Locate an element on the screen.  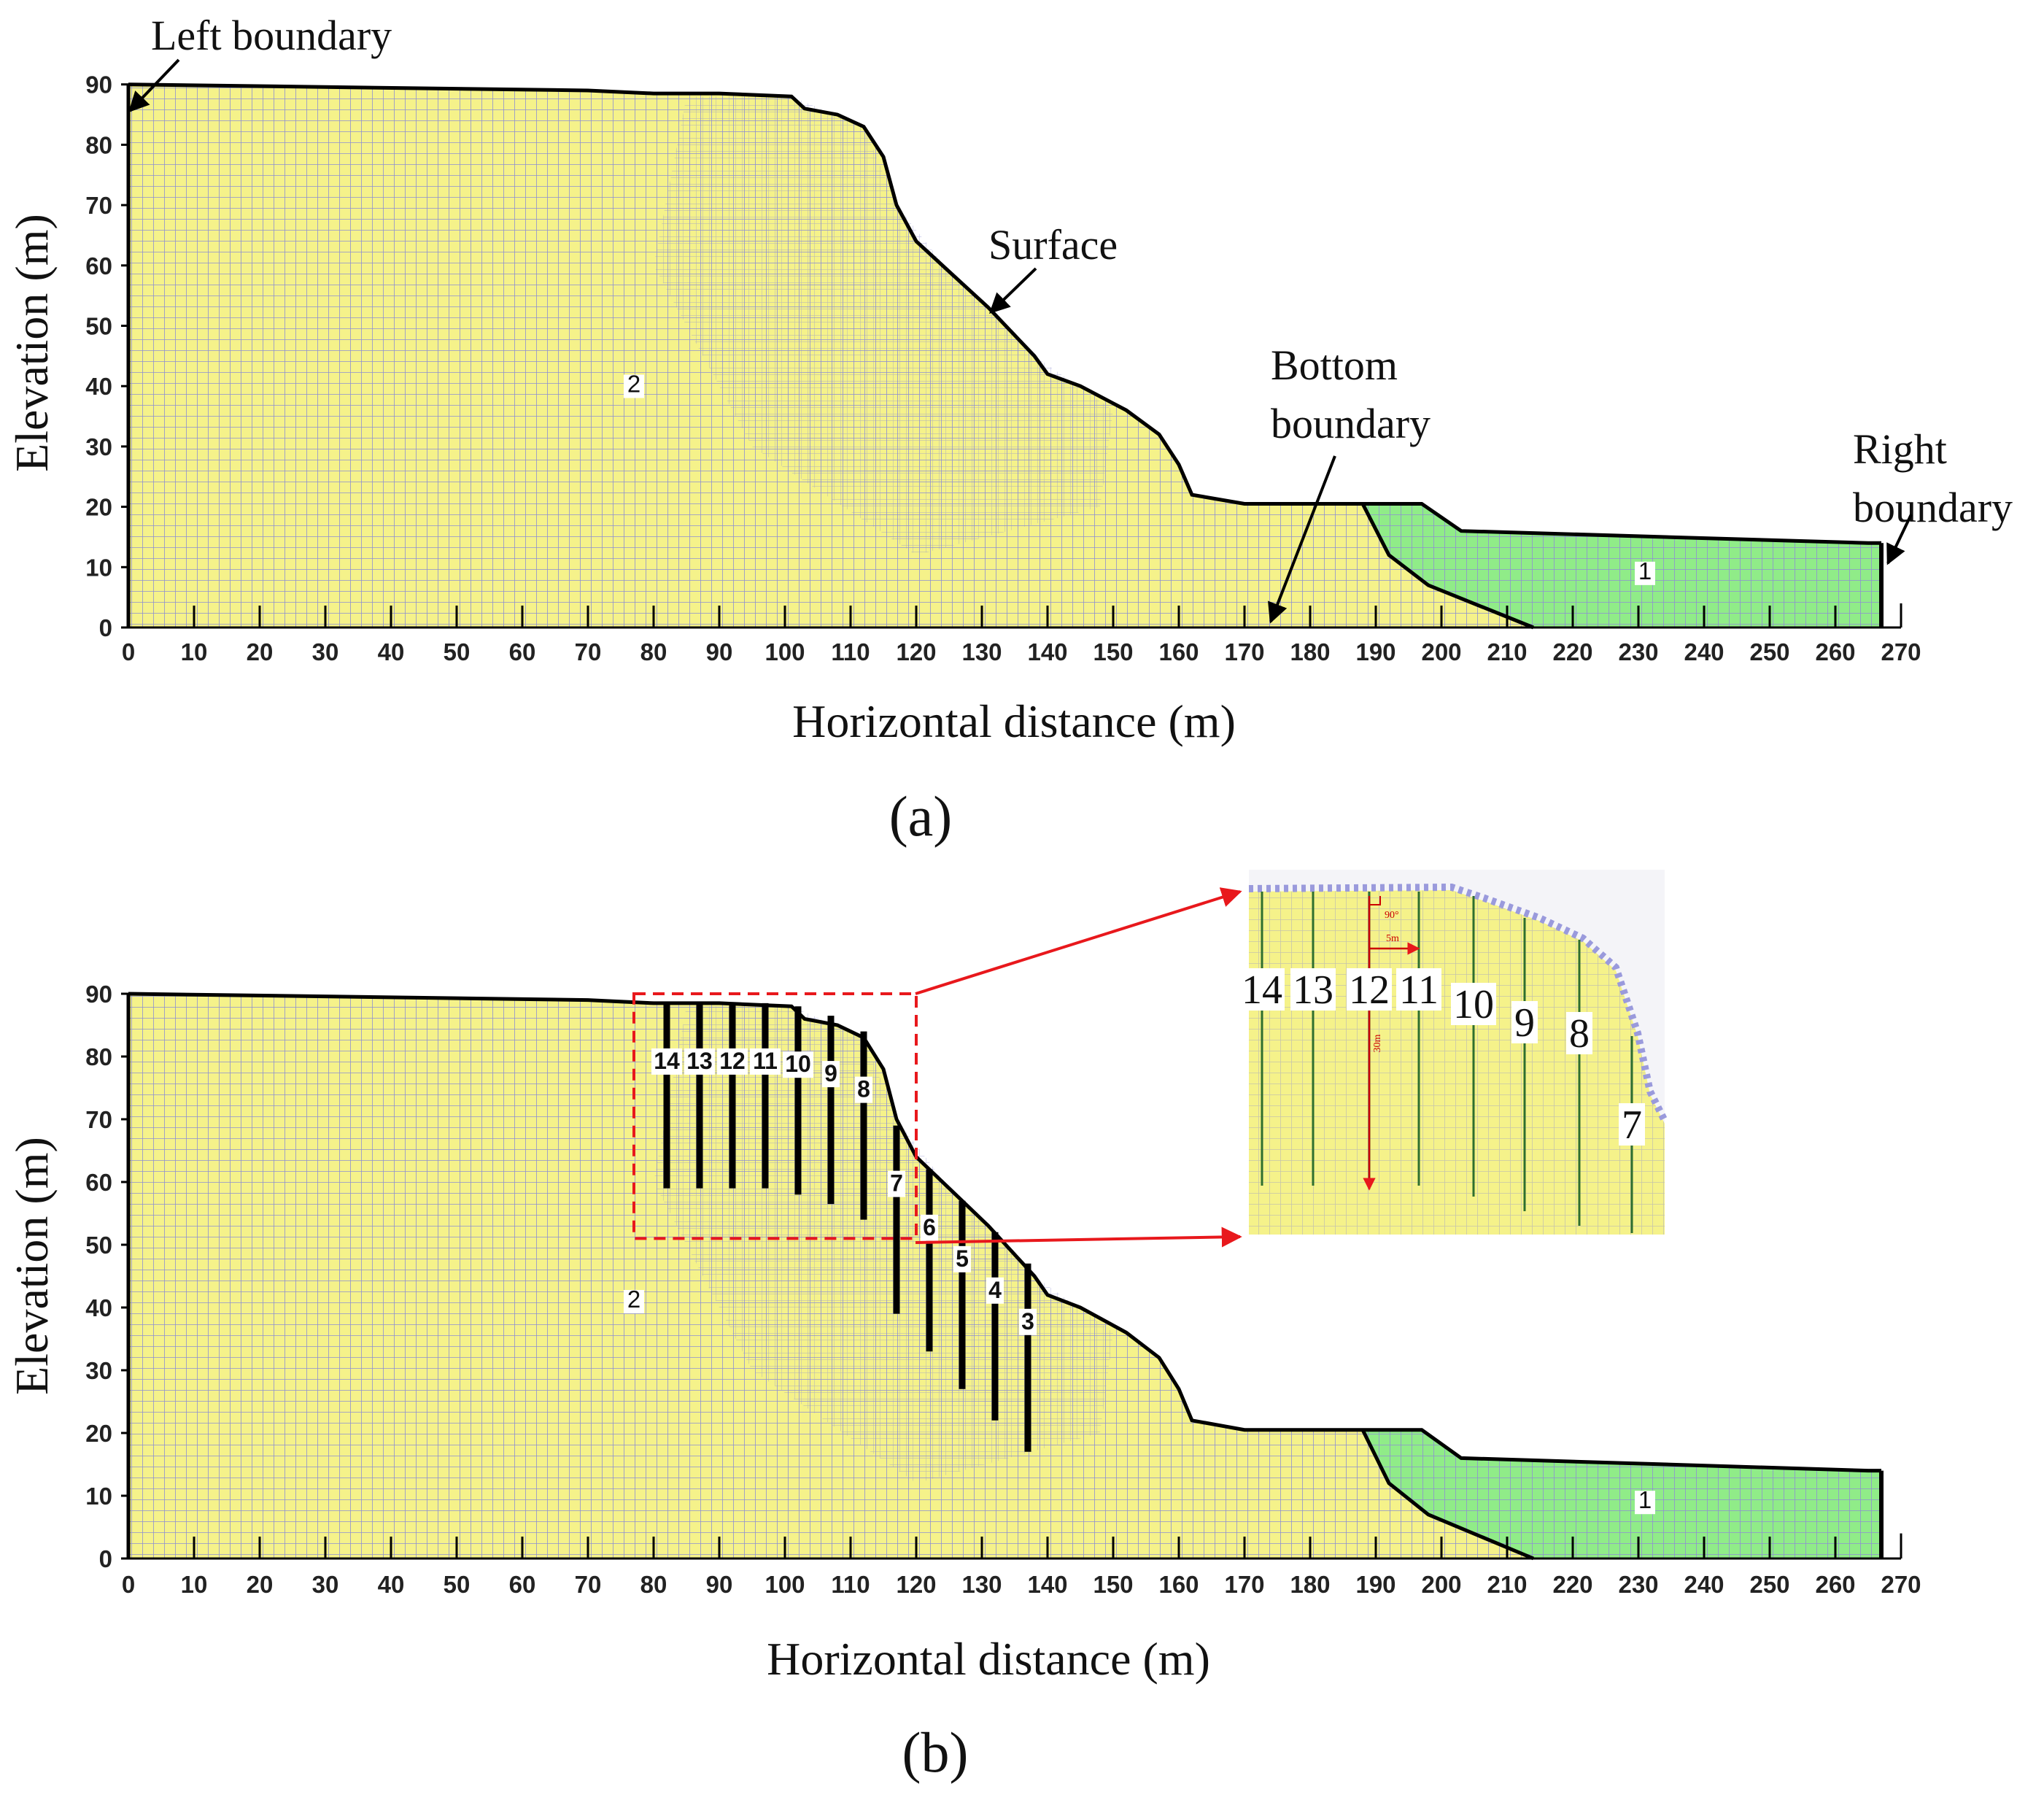
zoom-arrow-top is located at coordinates (1078, 941).